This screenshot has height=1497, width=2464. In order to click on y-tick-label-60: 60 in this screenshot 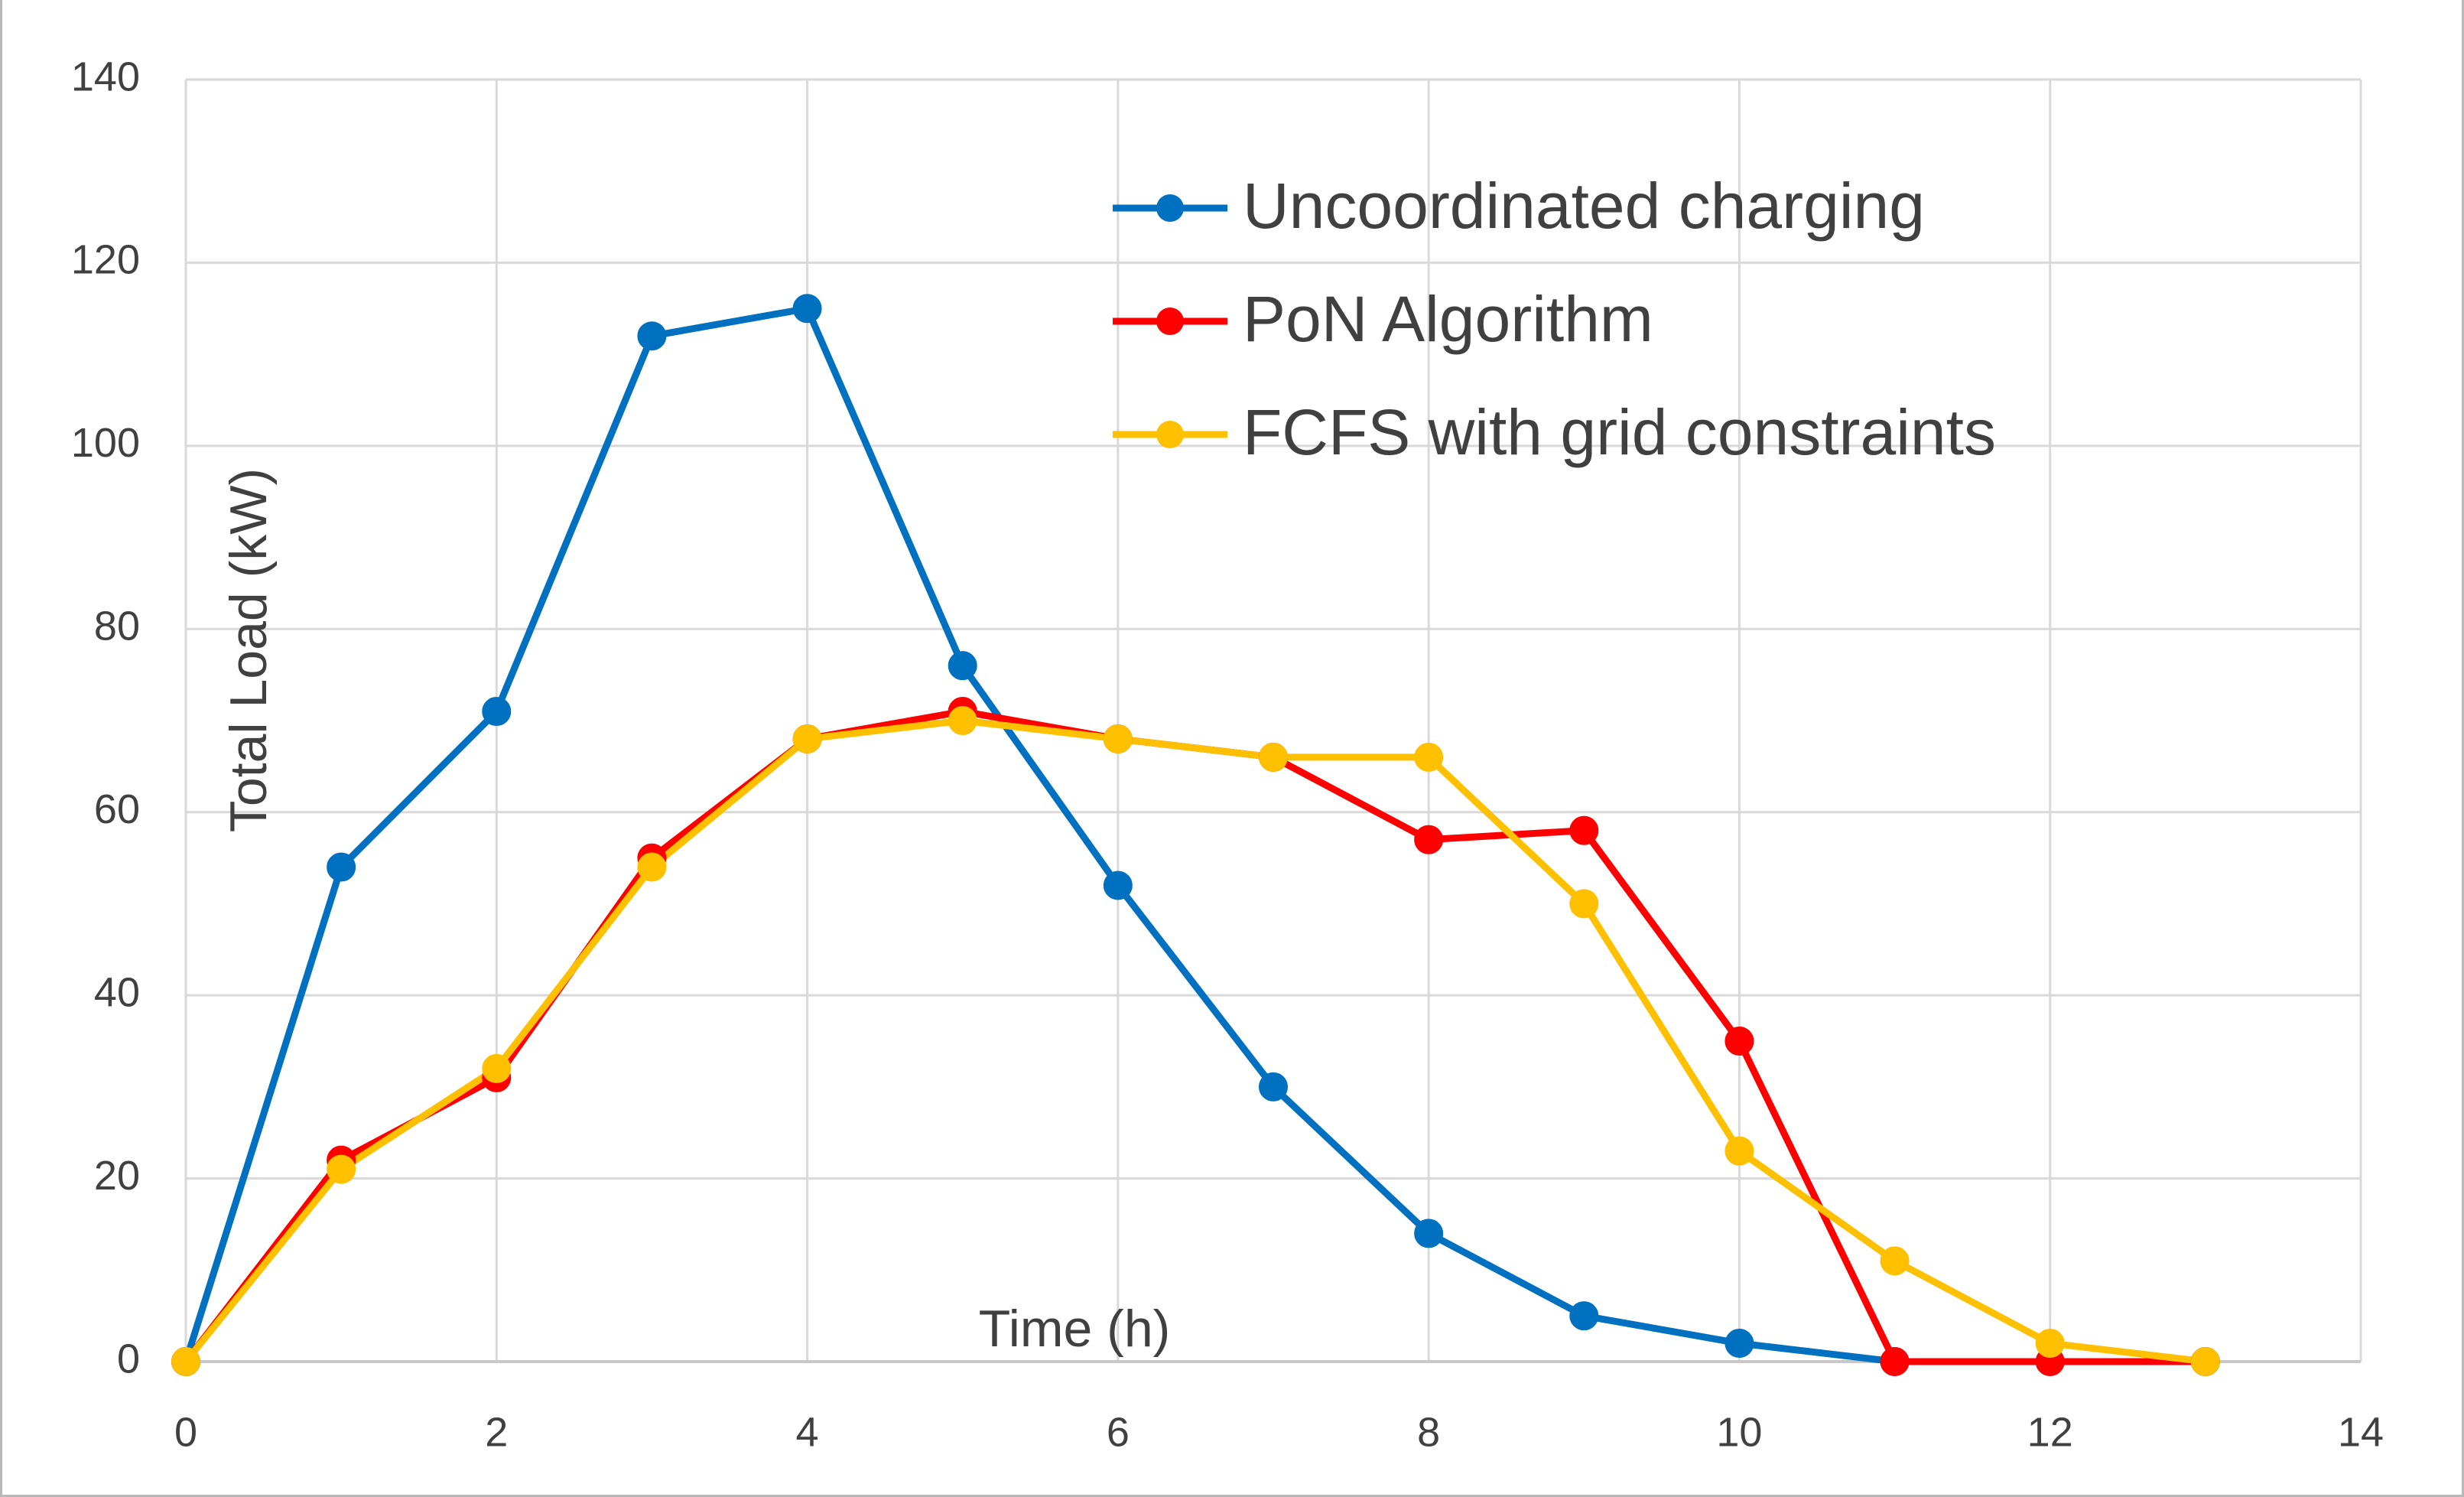, I will do `click(117, 809)`.